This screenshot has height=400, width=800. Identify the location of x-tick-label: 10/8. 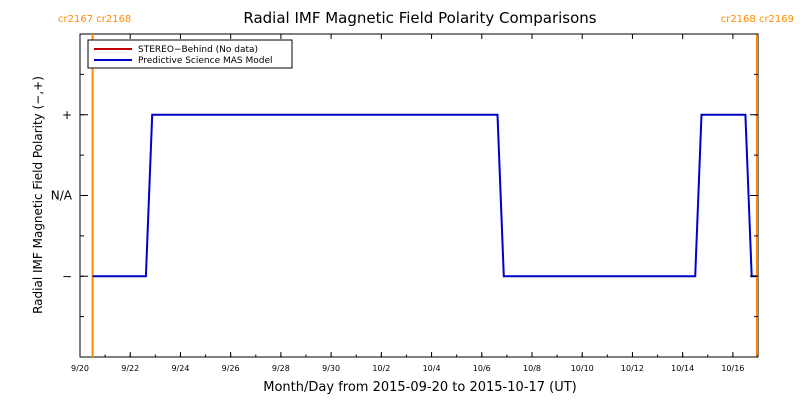
(532, 368).